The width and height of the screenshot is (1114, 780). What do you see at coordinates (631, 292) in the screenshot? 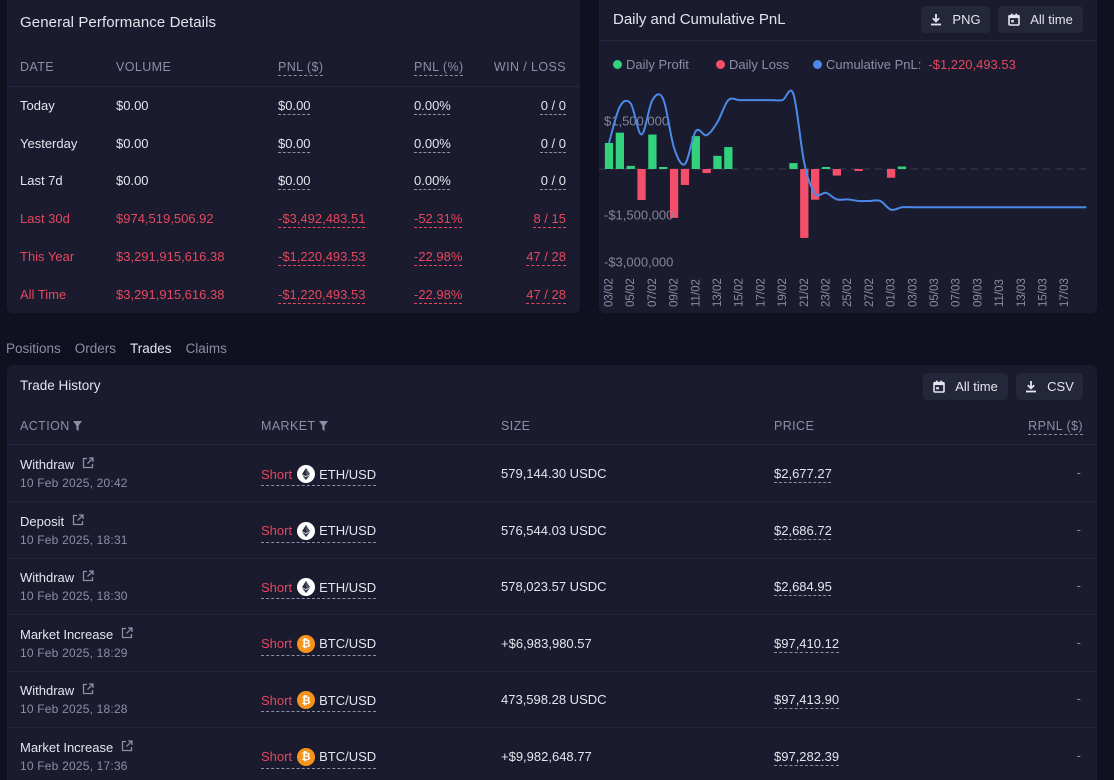
I see `x-tick-label: 05/02` at bounding box center [631, 292].